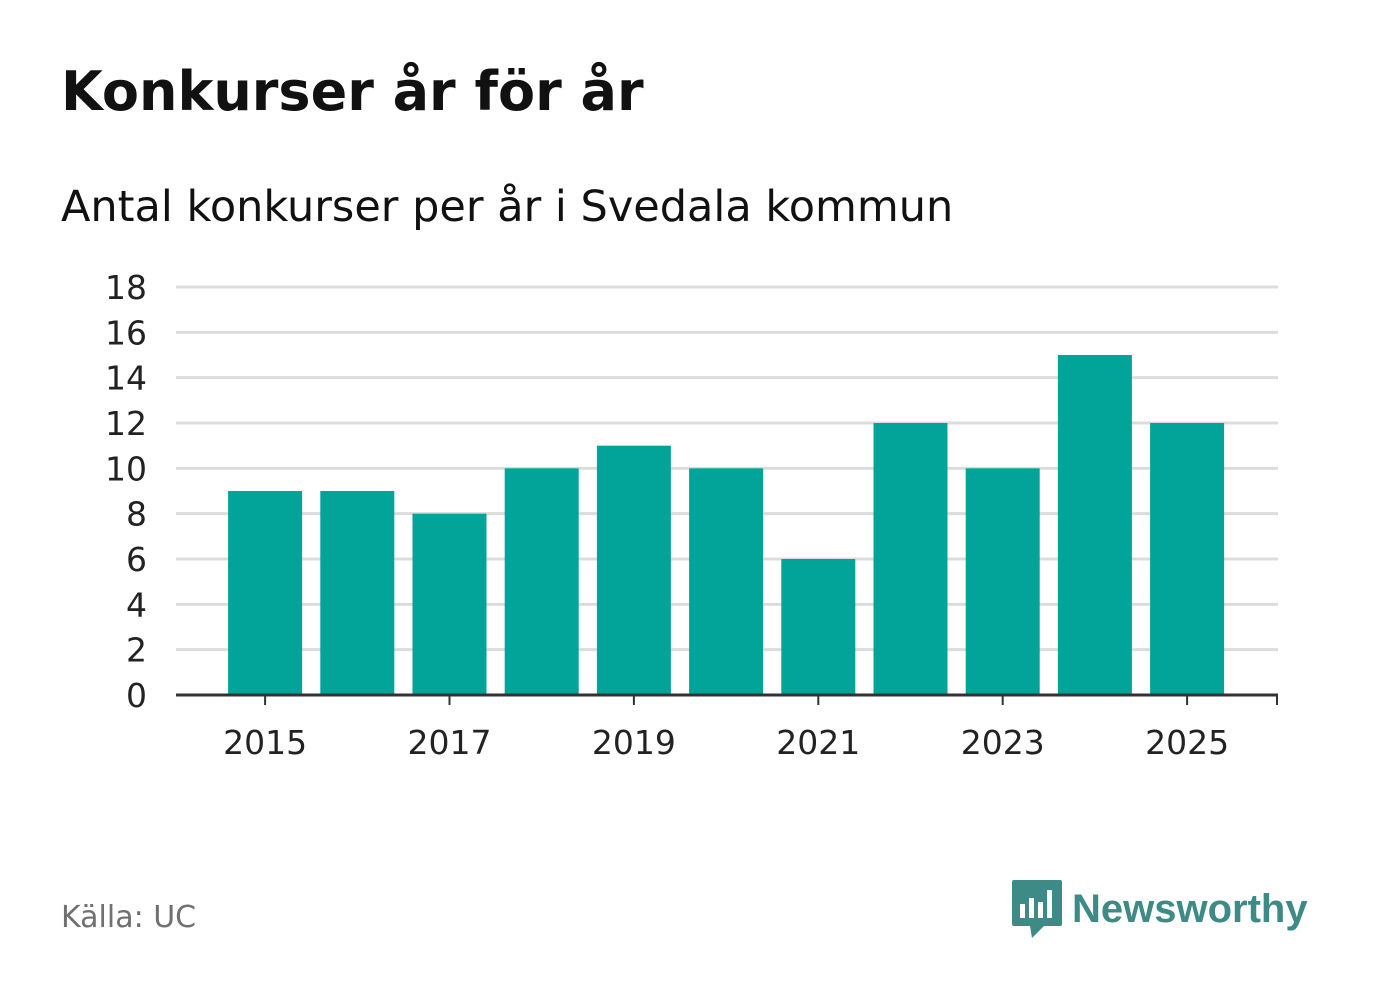 This screenshot has width=1382, height=999. Describe the element at coordinates (1190, 908) in the screenshot. I see `brand-name: Newsworthy` at that location.